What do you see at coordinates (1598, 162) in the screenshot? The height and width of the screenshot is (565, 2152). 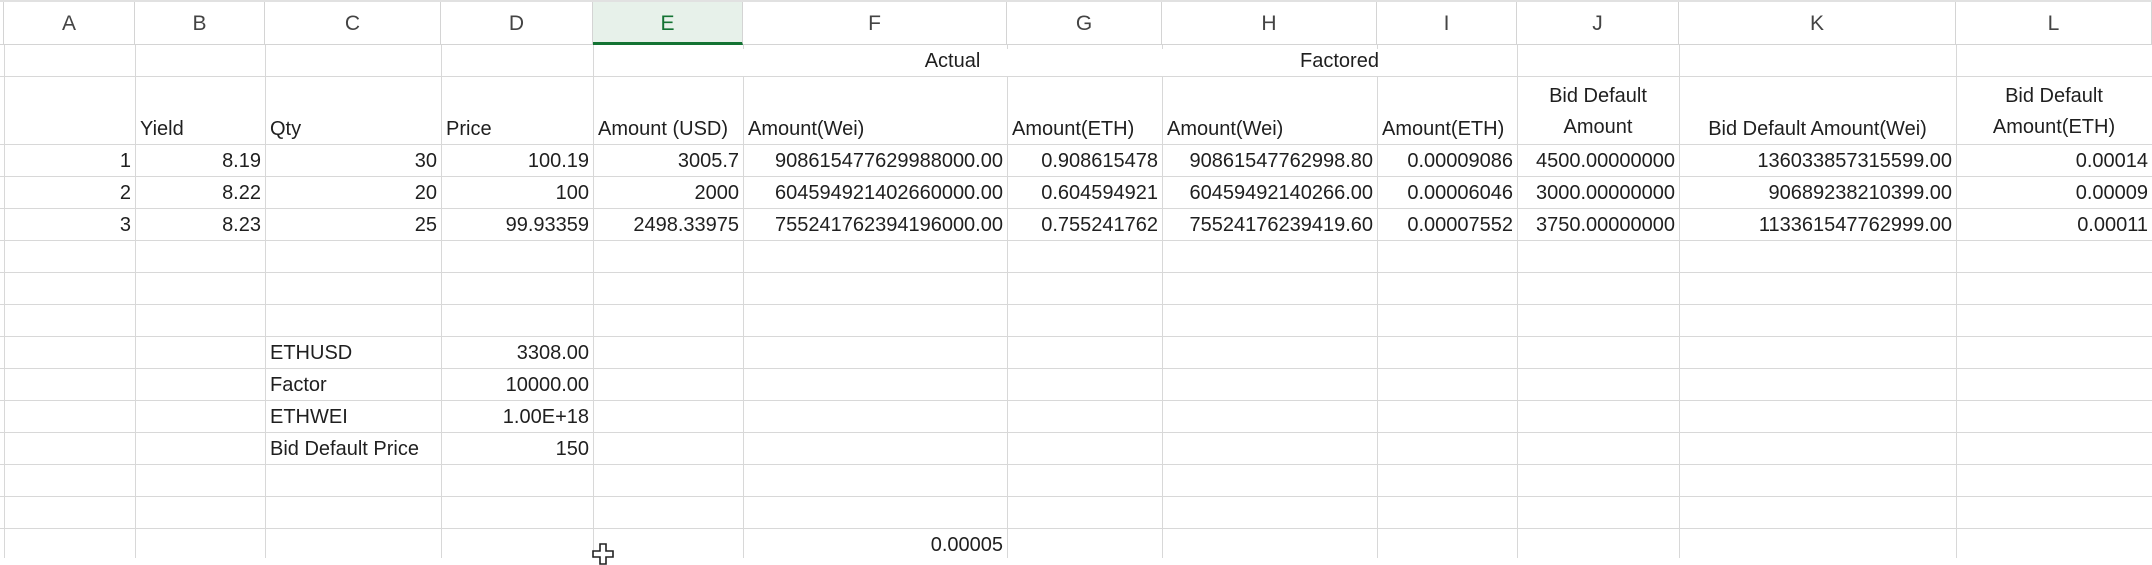 I see `bid-default-amount-cell: 4500.00000000` at bounding box center [1598, 162].